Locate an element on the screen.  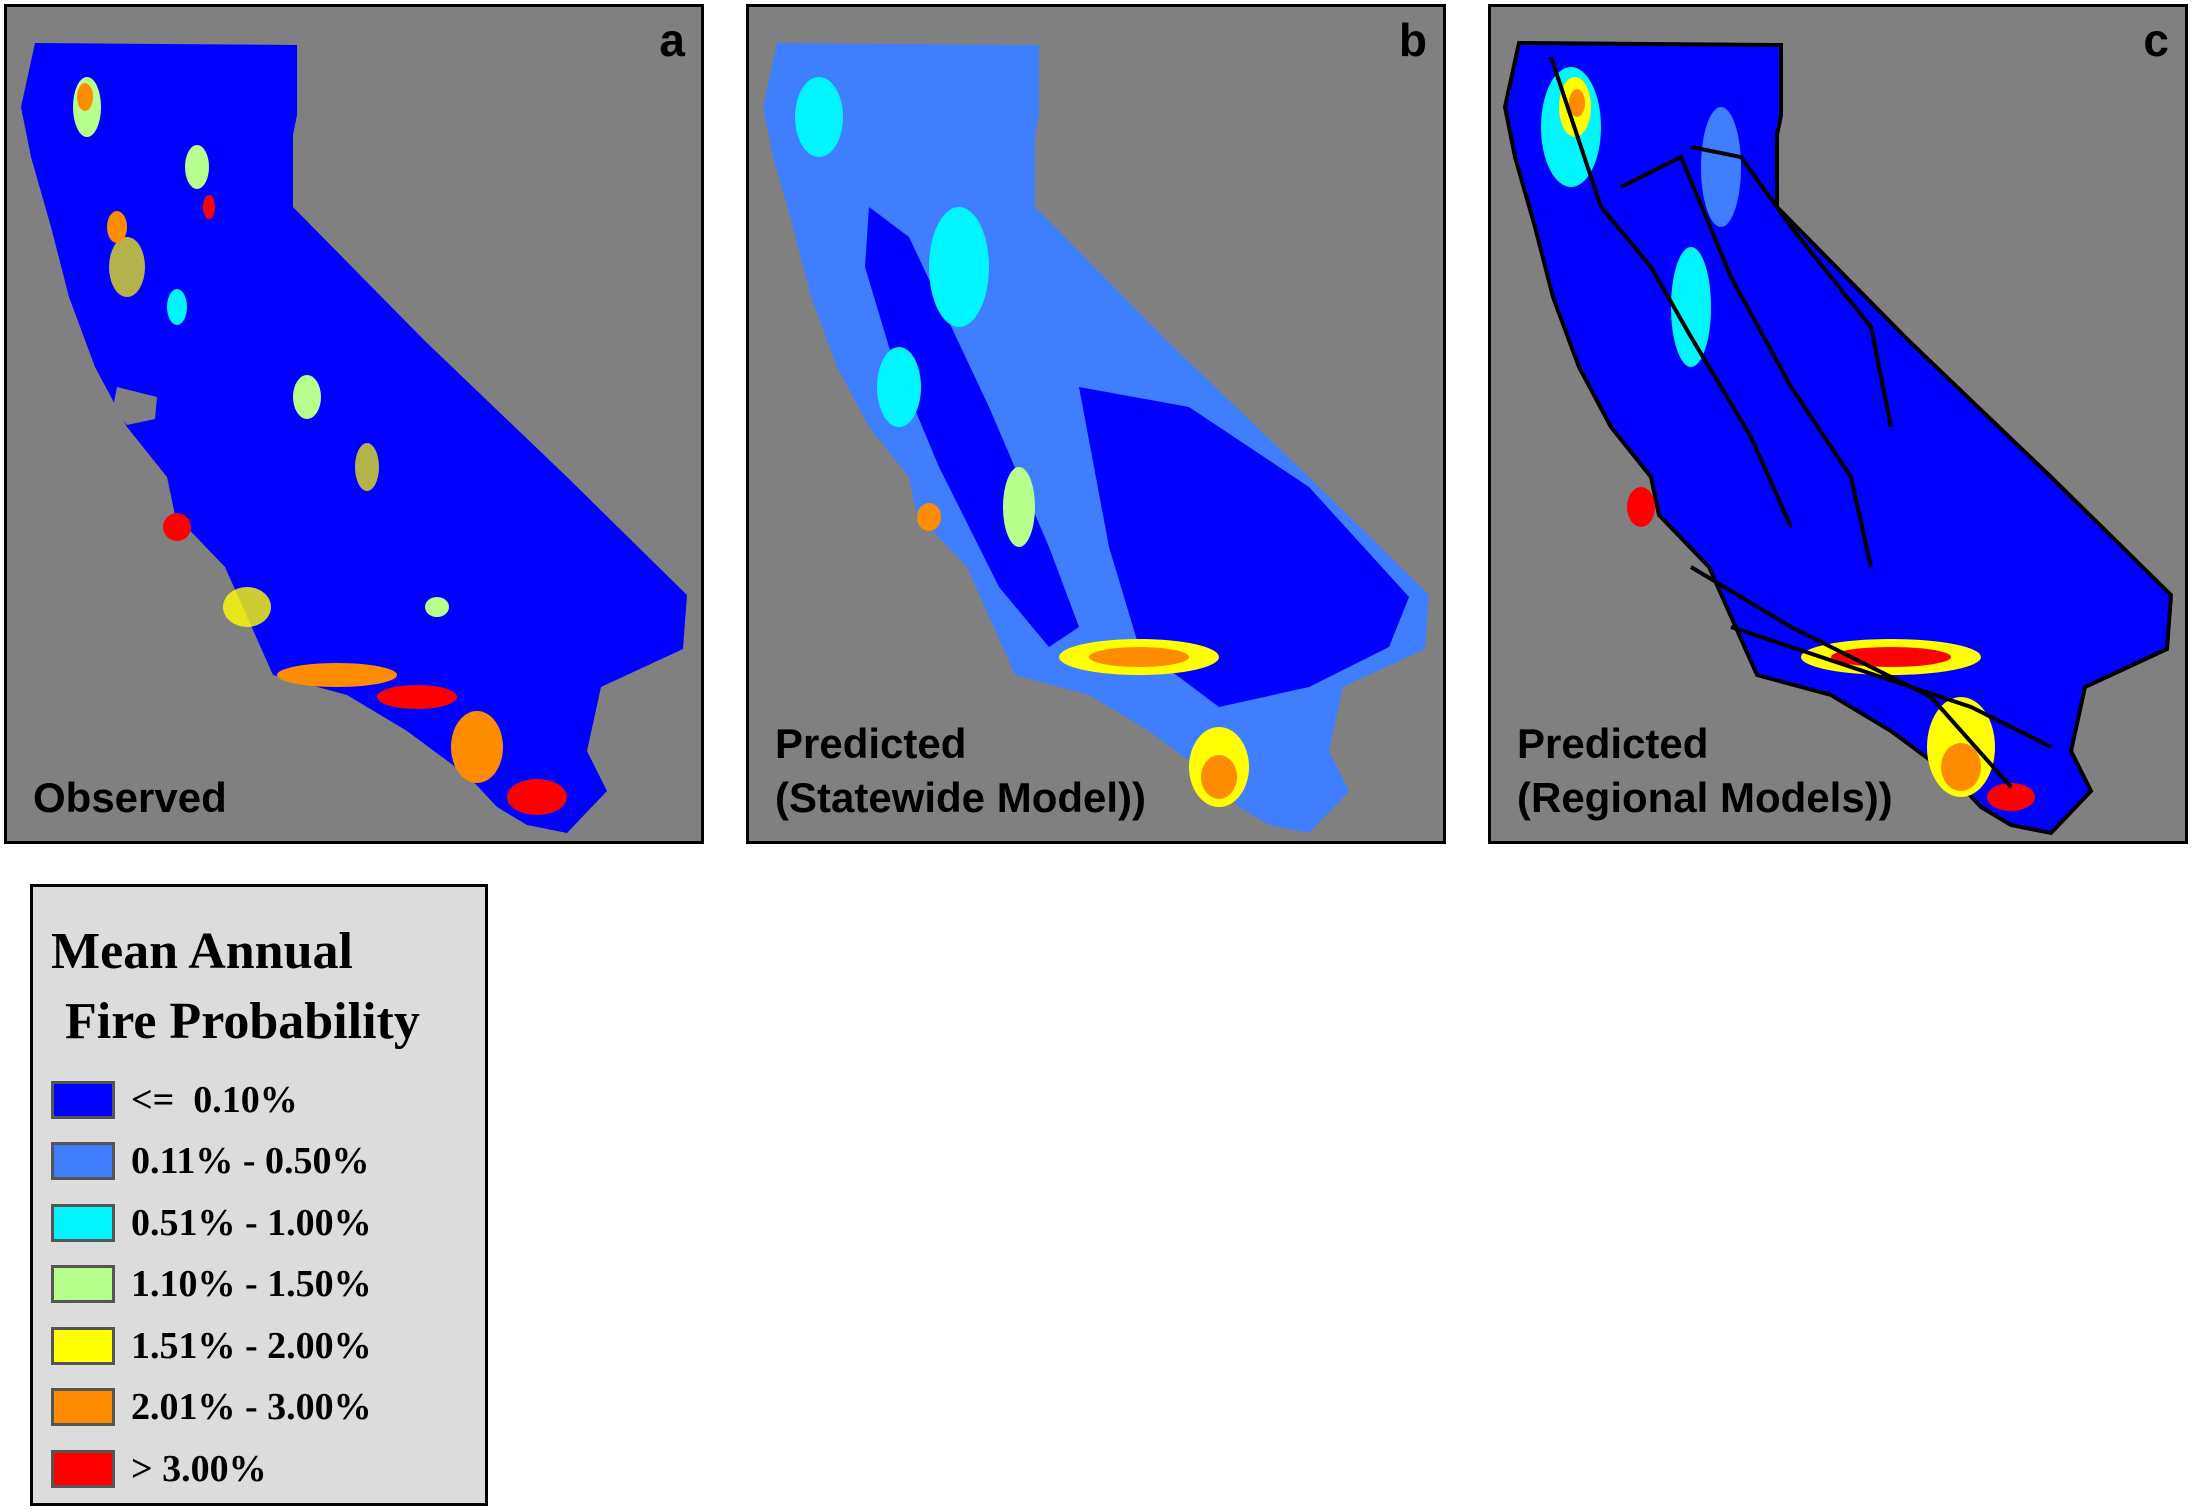
panel-letter: b is located at coordinates (1412, 40).